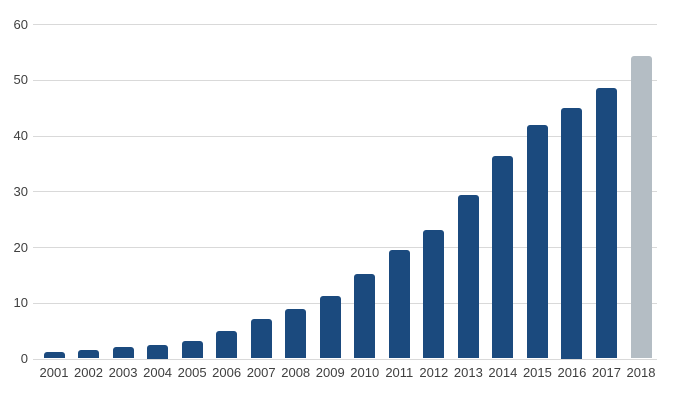 The image size is (677, 403). Describe the element at coordinates (54, 372) in the screenshot. I see `x-axis-label-2001: 2001` at that location.